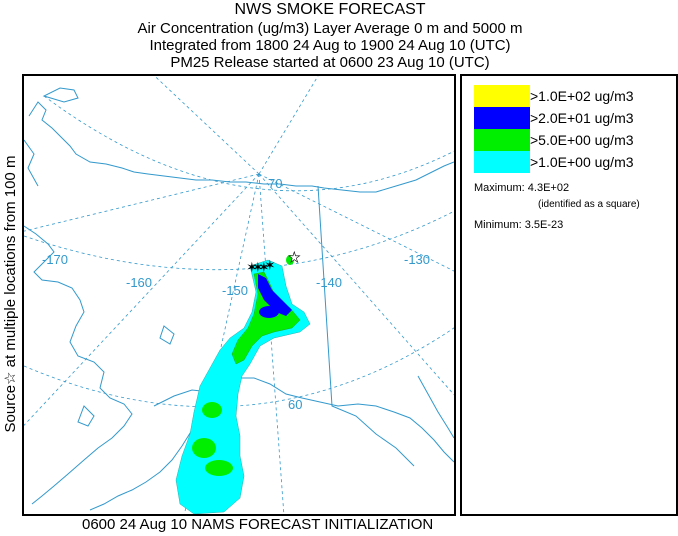 Image resolution: width=678 pixels, height=536 pixels. I want to click on lat-label: 70, so click(275, 183).